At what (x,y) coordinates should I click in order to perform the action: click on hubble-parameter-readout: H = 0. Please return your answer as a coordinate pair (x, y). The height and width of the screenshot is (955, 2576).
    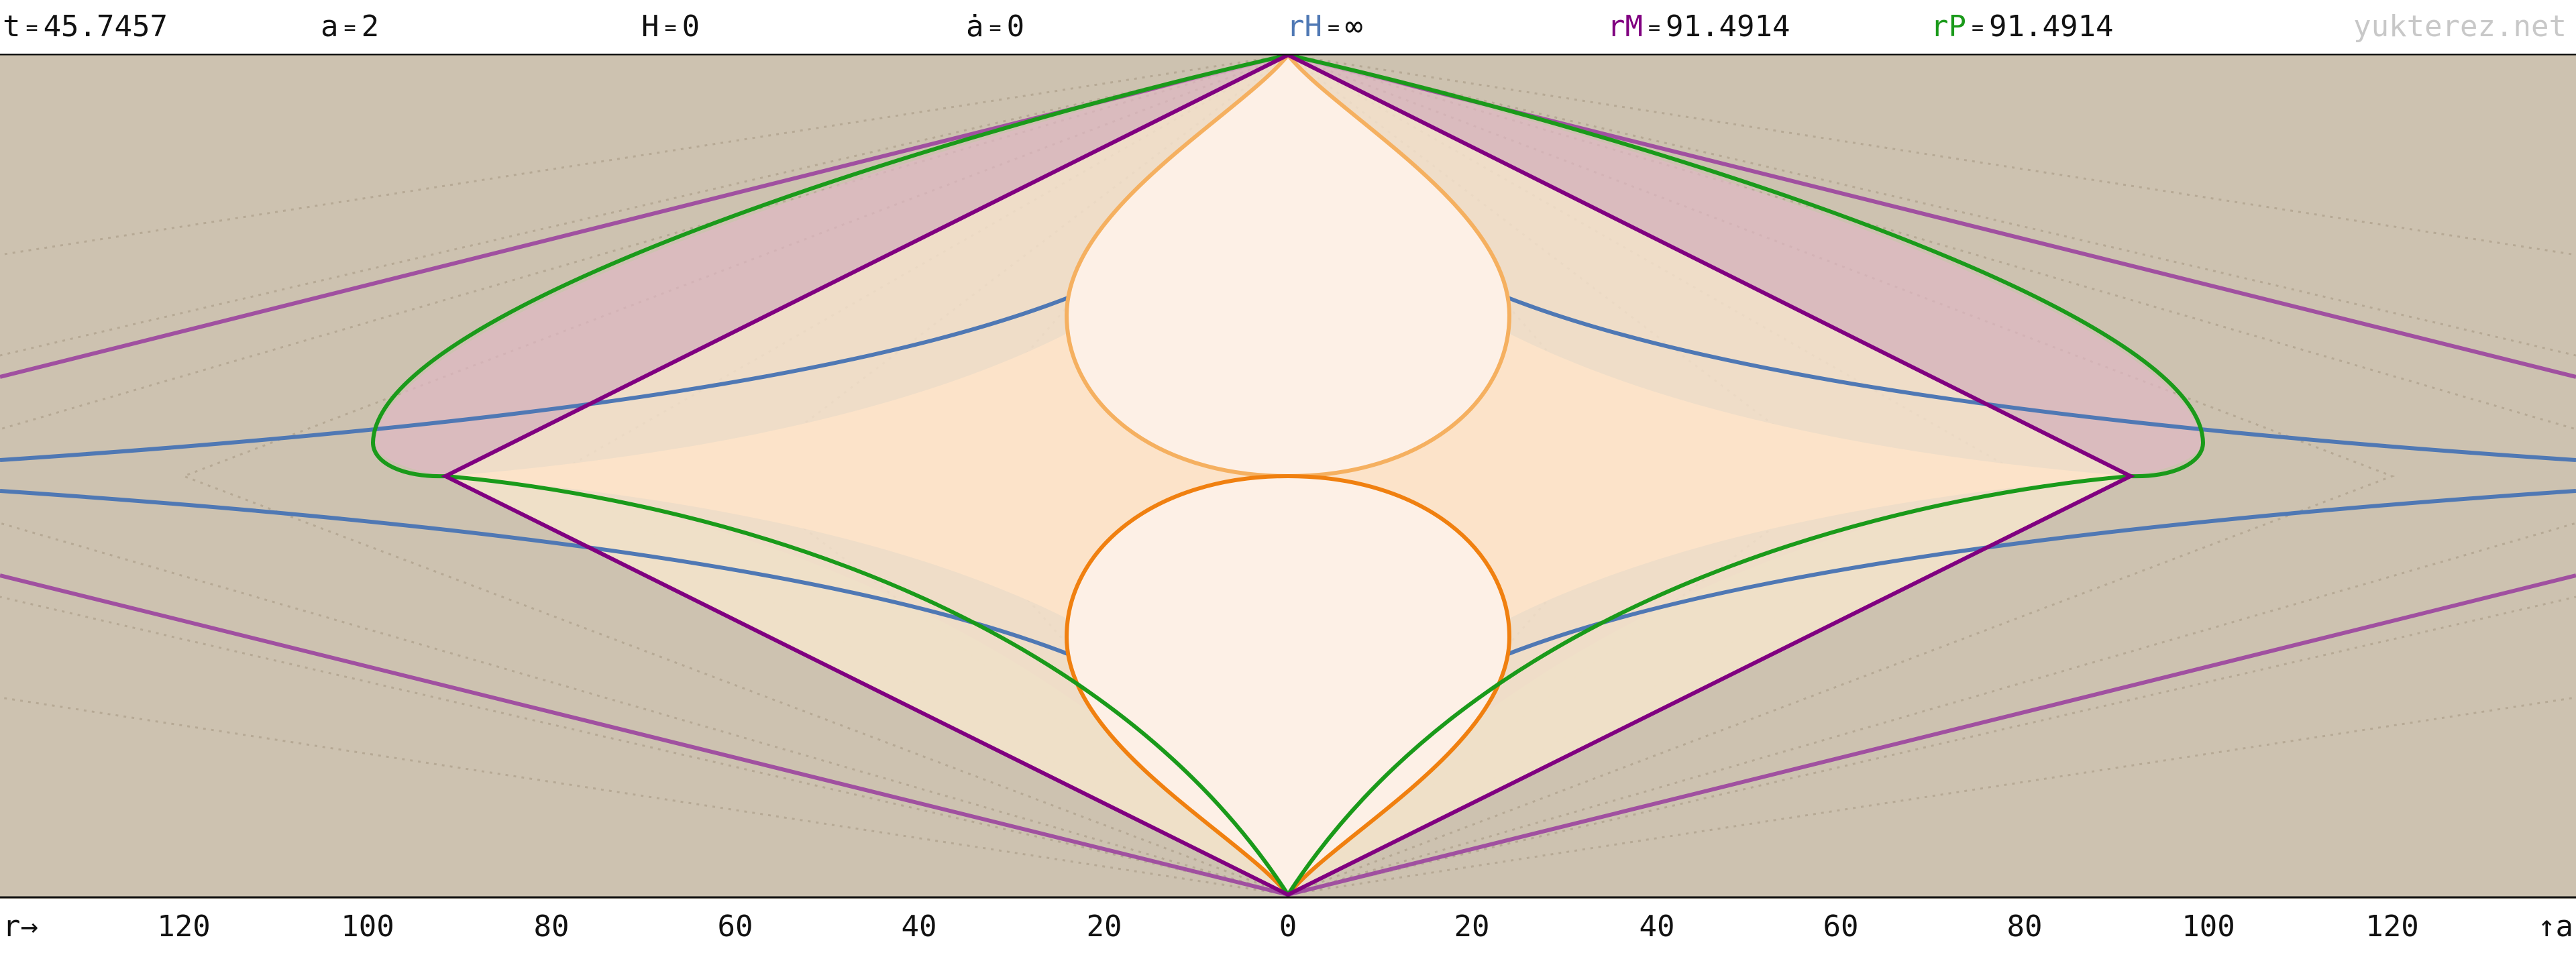
    Looking at the image, I should click on (670, 26).